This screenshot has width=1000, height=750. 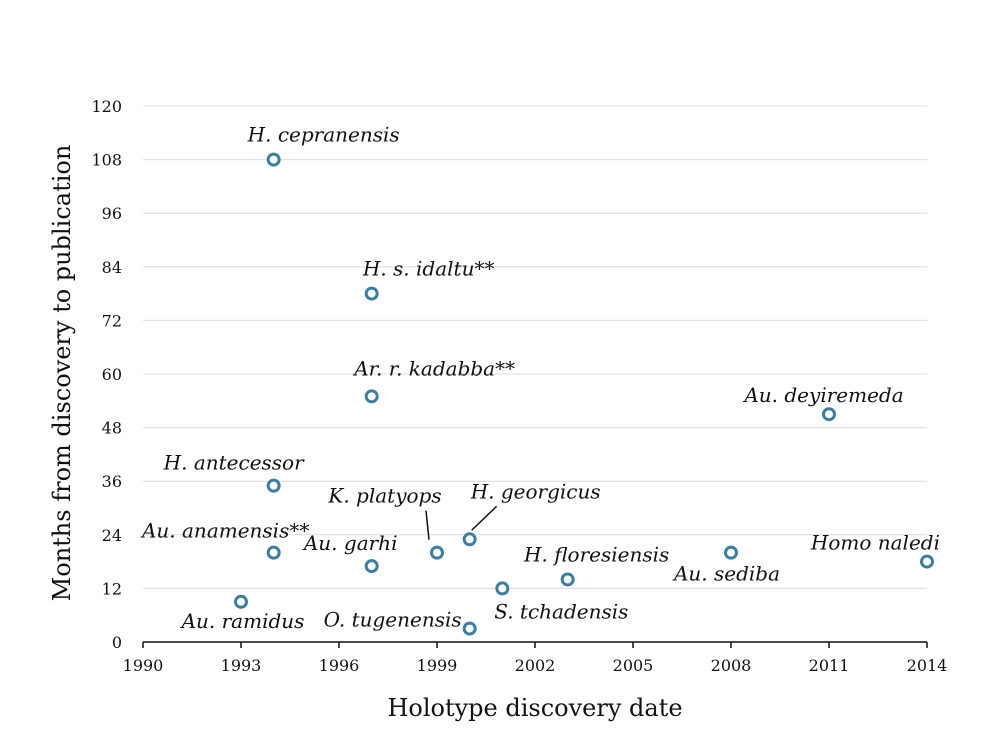 I want to click on y-tick-label: 48, so click(x=112, y=428).